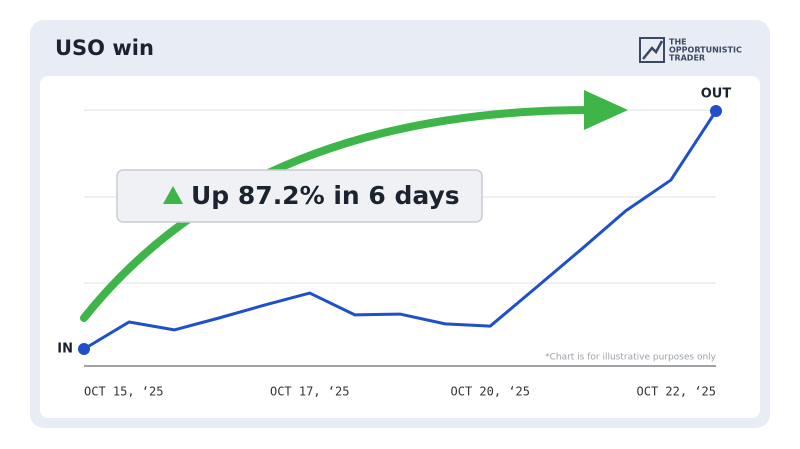 This screenshot has height=449, width=800. Describe the element at coordinates (104, 48) in the screenshot. I see `chart-title: USO win` at that location.